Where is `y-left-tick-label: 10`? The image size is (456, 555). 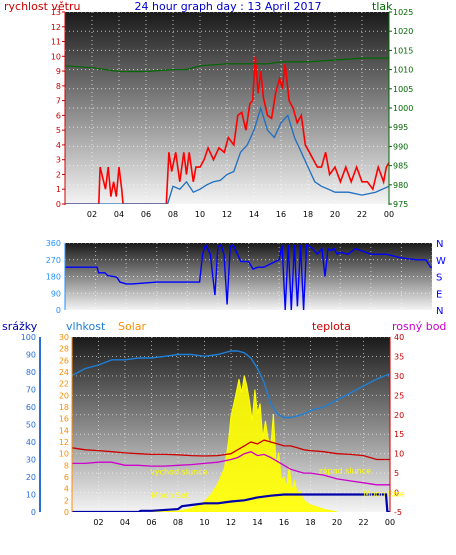 y-left-tick-label: 10 is located at coordinates (56, 56).